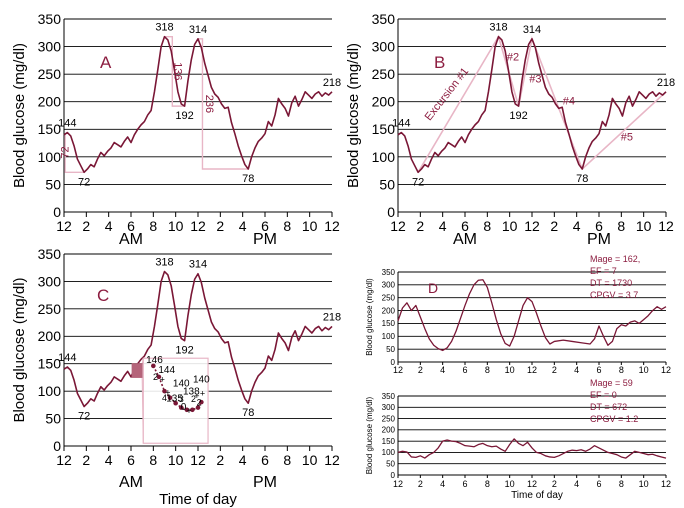 This screenshot has width=684, height=508. Describe the element at coordinates (103, 295) in the screenshot. I see `panel-letter: C` at that location.